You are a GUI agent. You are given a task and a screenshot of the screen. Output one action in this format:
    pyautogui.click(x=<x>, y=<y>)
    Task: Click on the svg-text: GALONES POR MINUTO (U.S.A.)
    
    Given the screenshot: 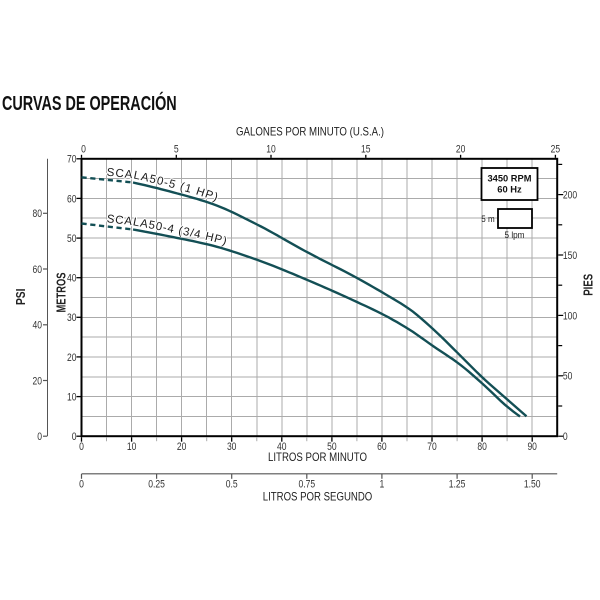 What is the action you would take?
    pyautogui.click(x=310, y=131)
    